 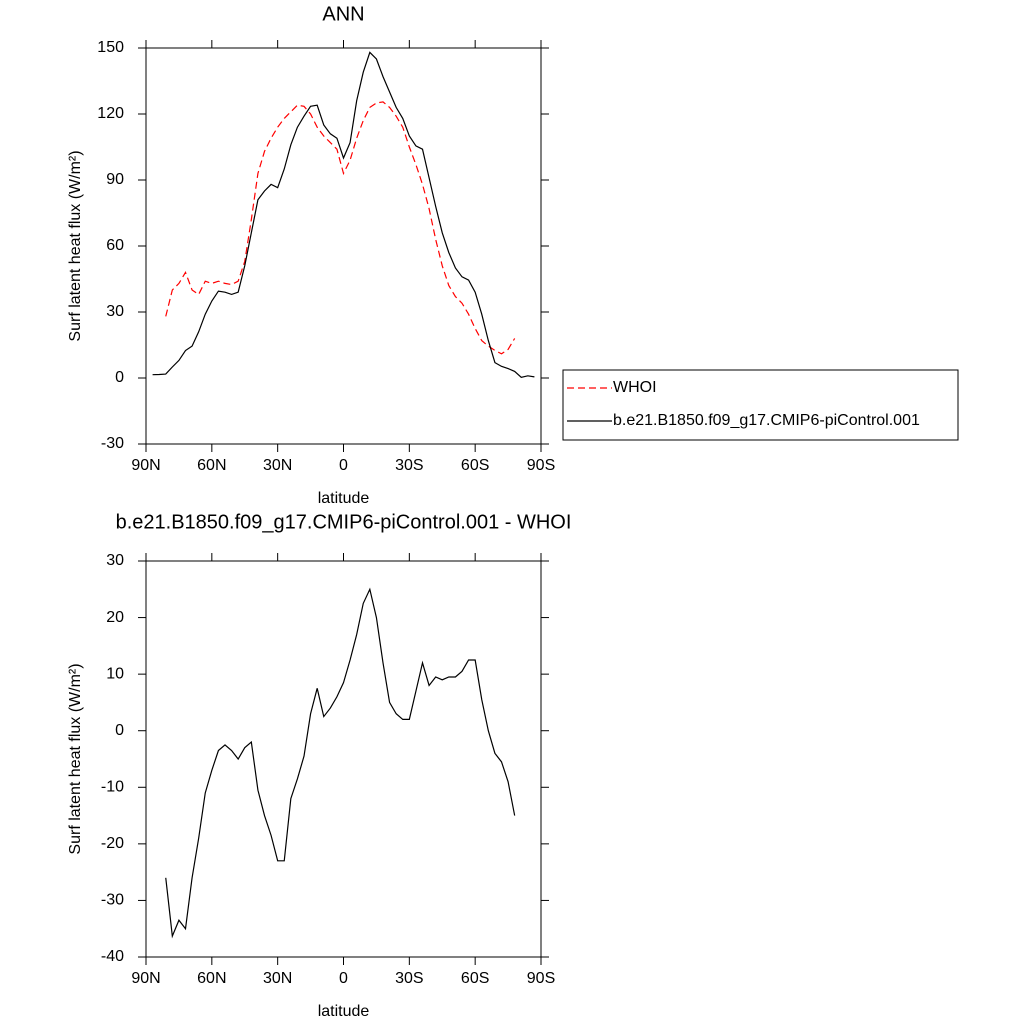 What do you see at coordinates (112, 956) in the screenshot?
I see `y-tick-label: -40` at bounding box center [112, 956].